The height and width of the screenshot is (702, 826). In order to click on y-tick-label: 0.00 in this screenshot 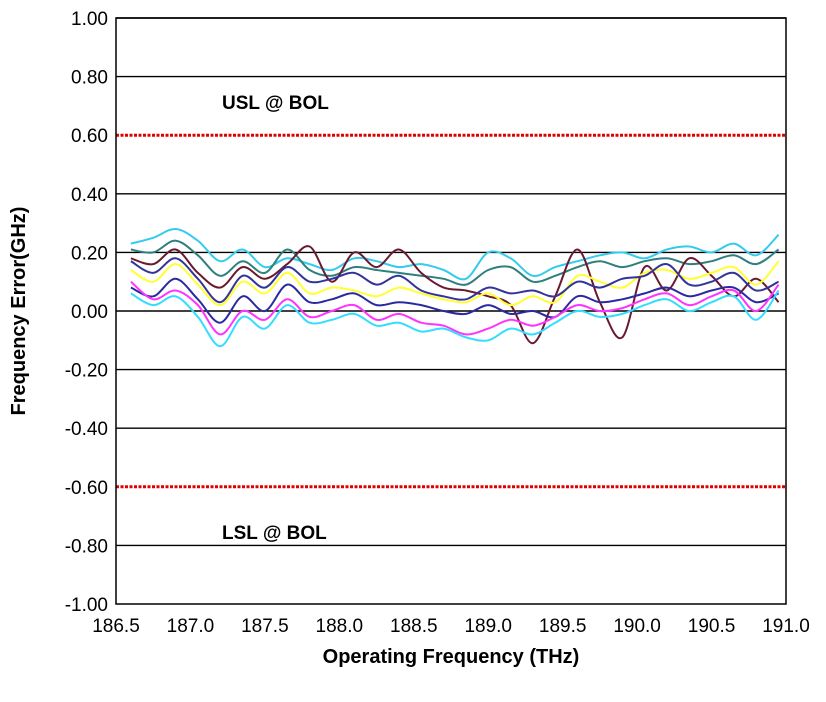, I will do `click(89, 312)`.